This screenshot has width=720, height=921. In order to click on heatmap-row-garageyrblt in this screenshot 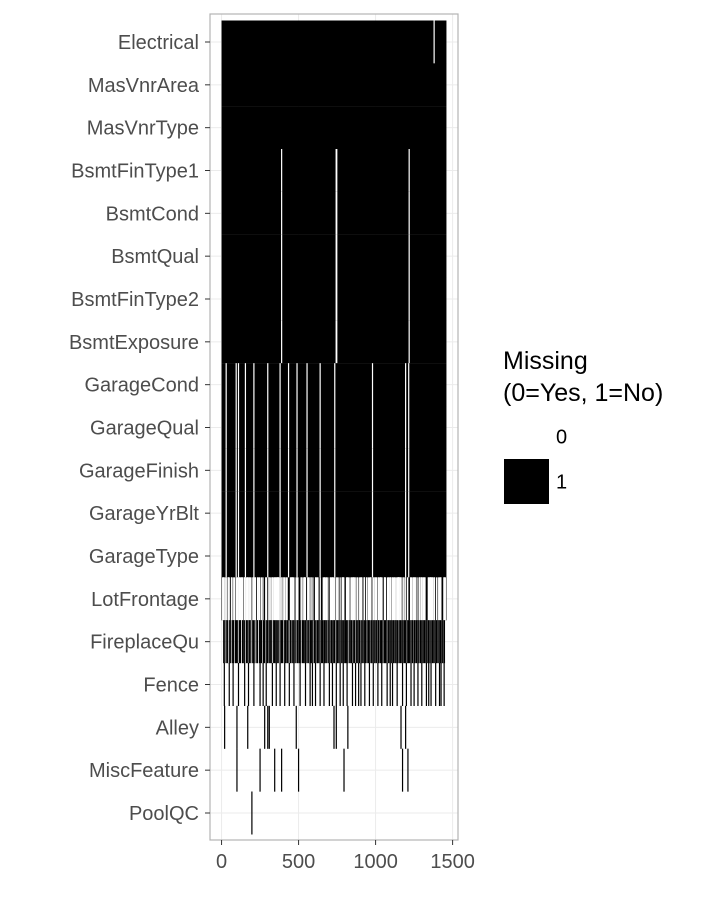, I will do `click(334, 513)`.